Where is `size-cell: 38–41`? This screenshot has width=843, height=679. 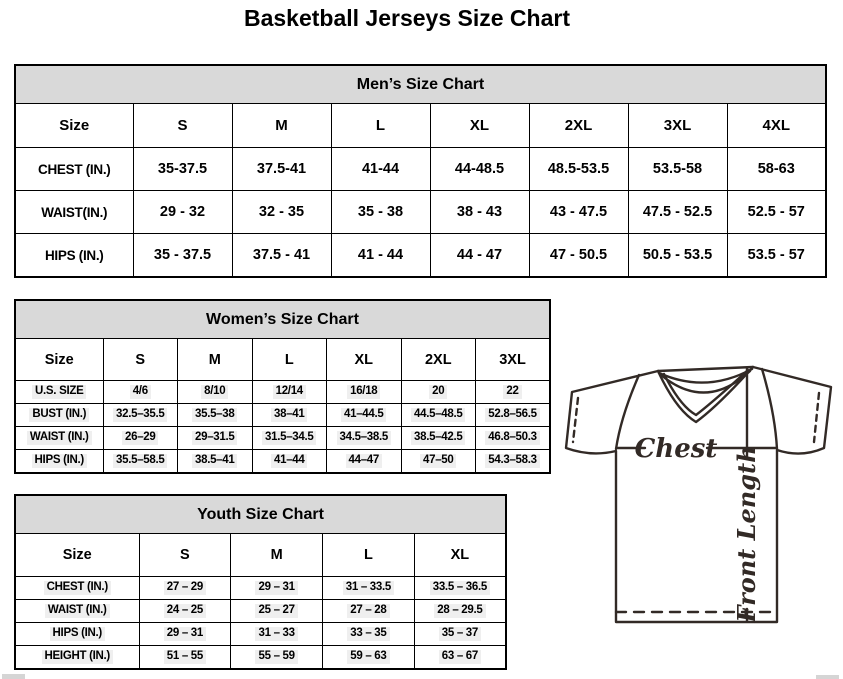 size-cell: 38–41 is located at coordinates (289, 415).